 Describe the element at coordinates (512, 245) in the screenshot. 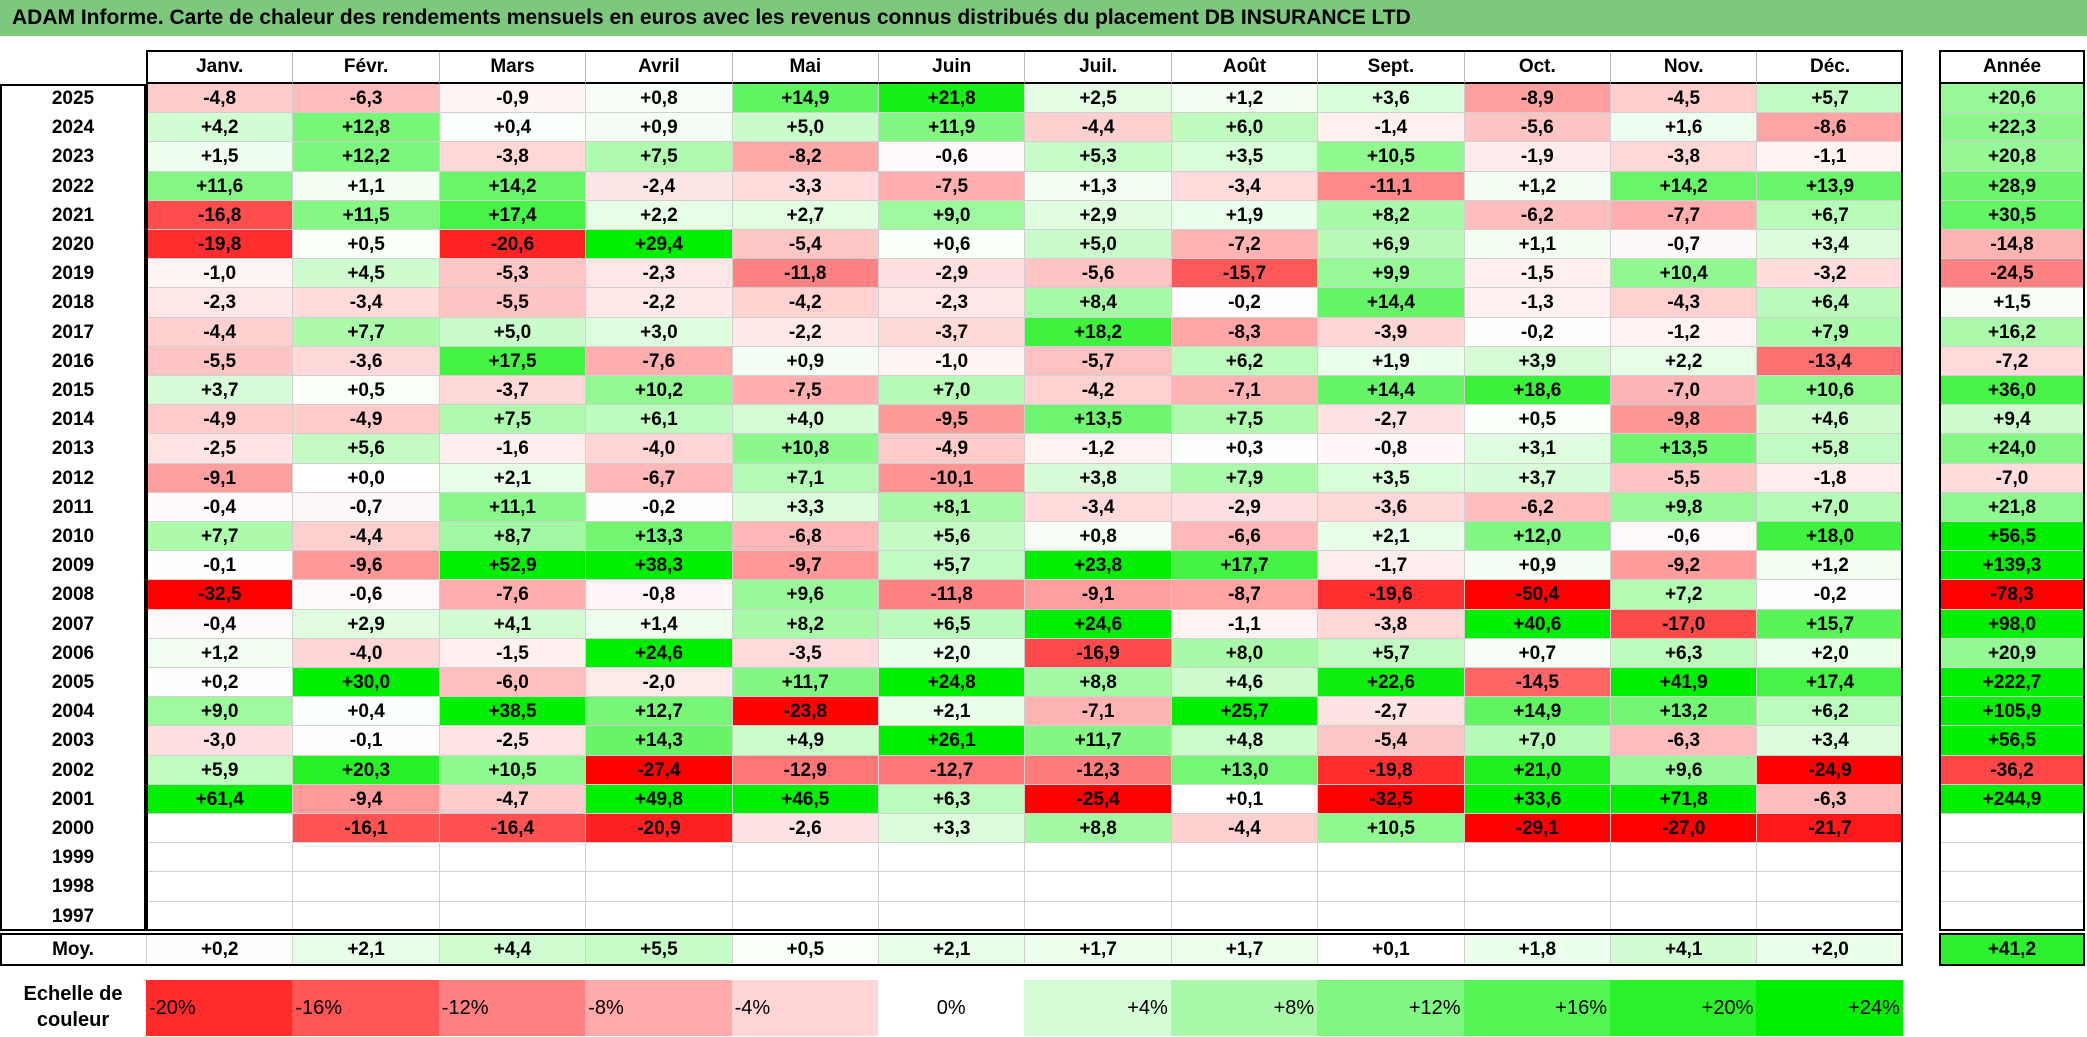

I see `heatmap-cell: -20,6` at that location.